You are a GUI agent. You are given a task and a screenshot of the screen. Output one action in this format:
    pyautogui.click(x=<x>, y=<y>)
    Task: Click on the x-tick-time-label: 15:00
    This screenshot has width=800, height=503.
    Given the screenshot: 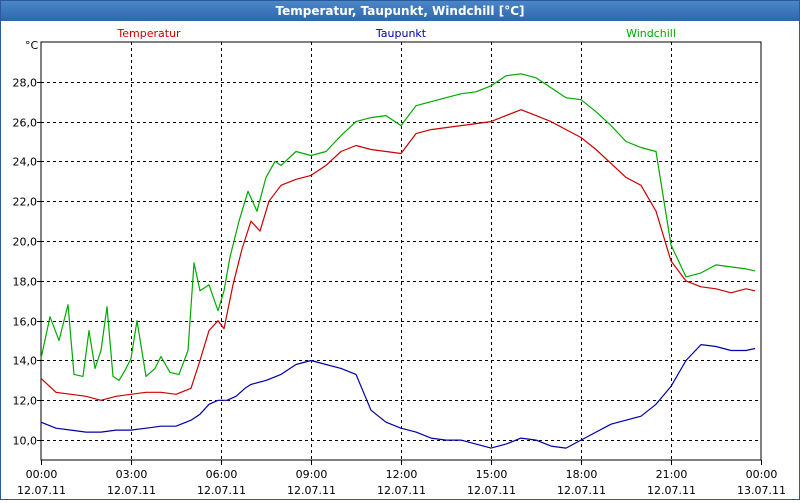 What is the action you would take?
    pyautogui.click(x=492, y=474)
    